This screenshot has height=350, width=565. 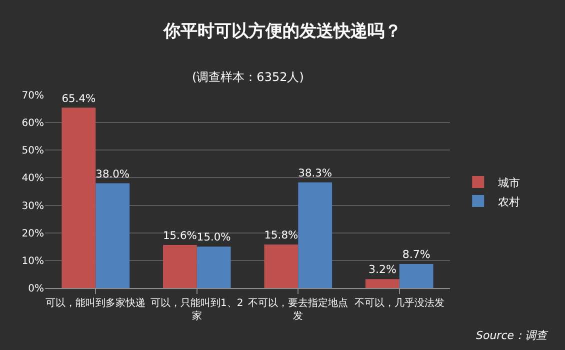 What do you see at coordinates (179, 235) in the screenshot?
I see `data-label: 15.6%` at bounding box center [179, 235].